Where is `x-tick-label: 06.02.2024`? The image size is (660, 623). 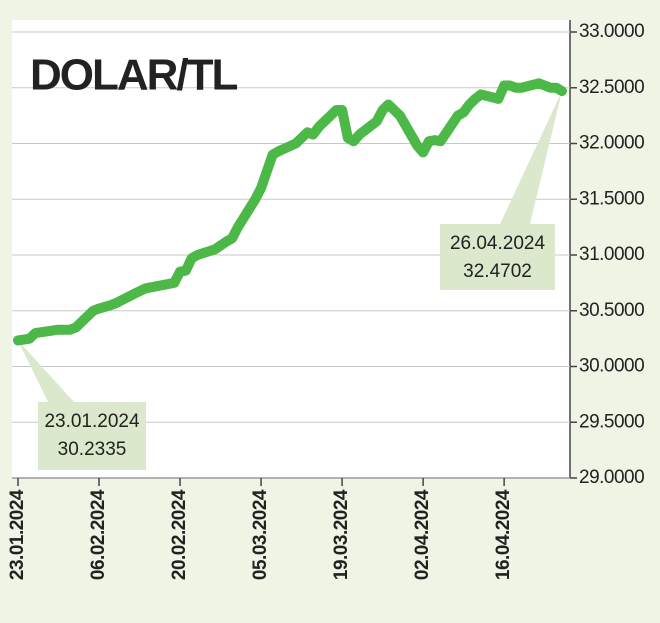 x-tick-label: 06.02.2024 is located at coordinates (98, 534).